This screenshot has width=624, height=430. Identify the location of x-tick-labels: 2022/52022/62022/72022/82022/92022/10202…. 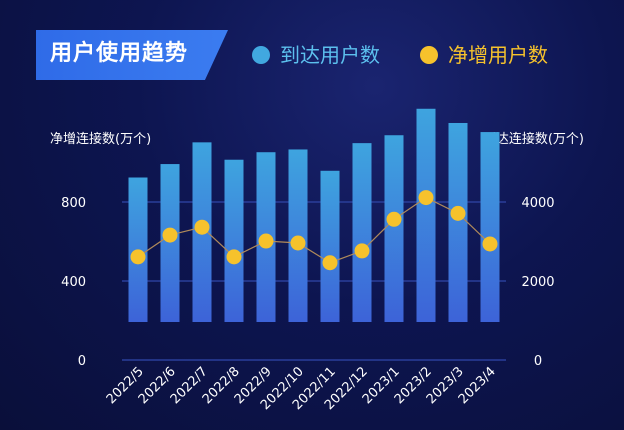
(301, 388).